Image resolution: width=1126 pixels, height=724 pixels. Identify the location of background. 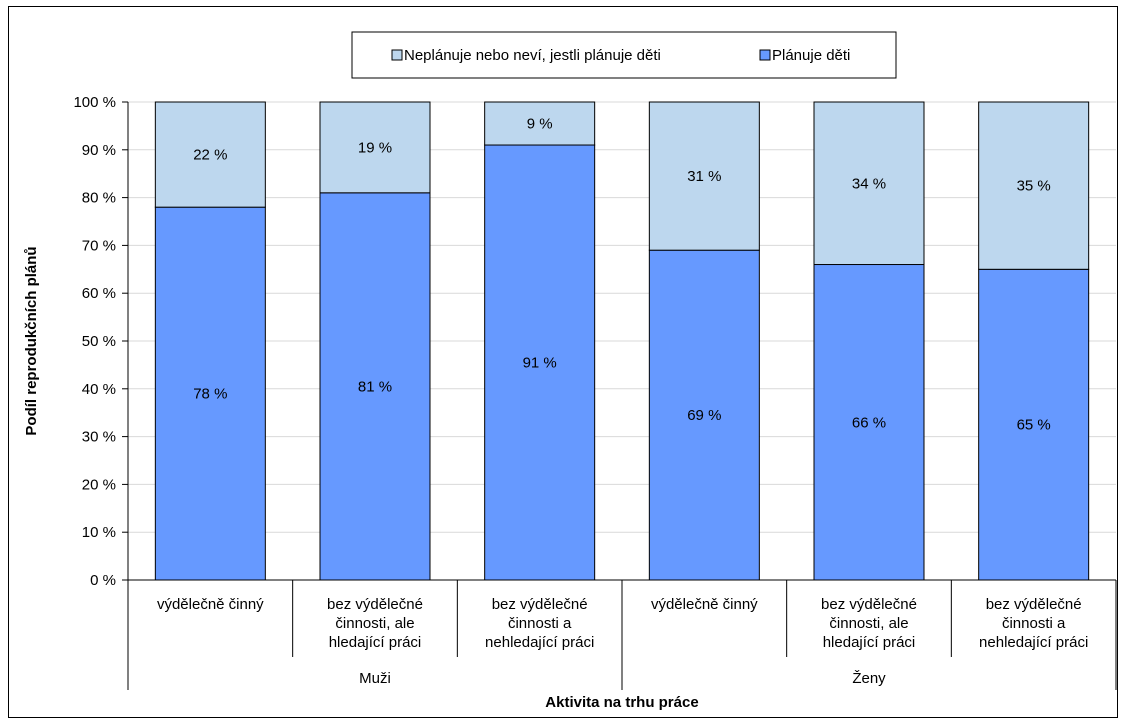
(563, 3).